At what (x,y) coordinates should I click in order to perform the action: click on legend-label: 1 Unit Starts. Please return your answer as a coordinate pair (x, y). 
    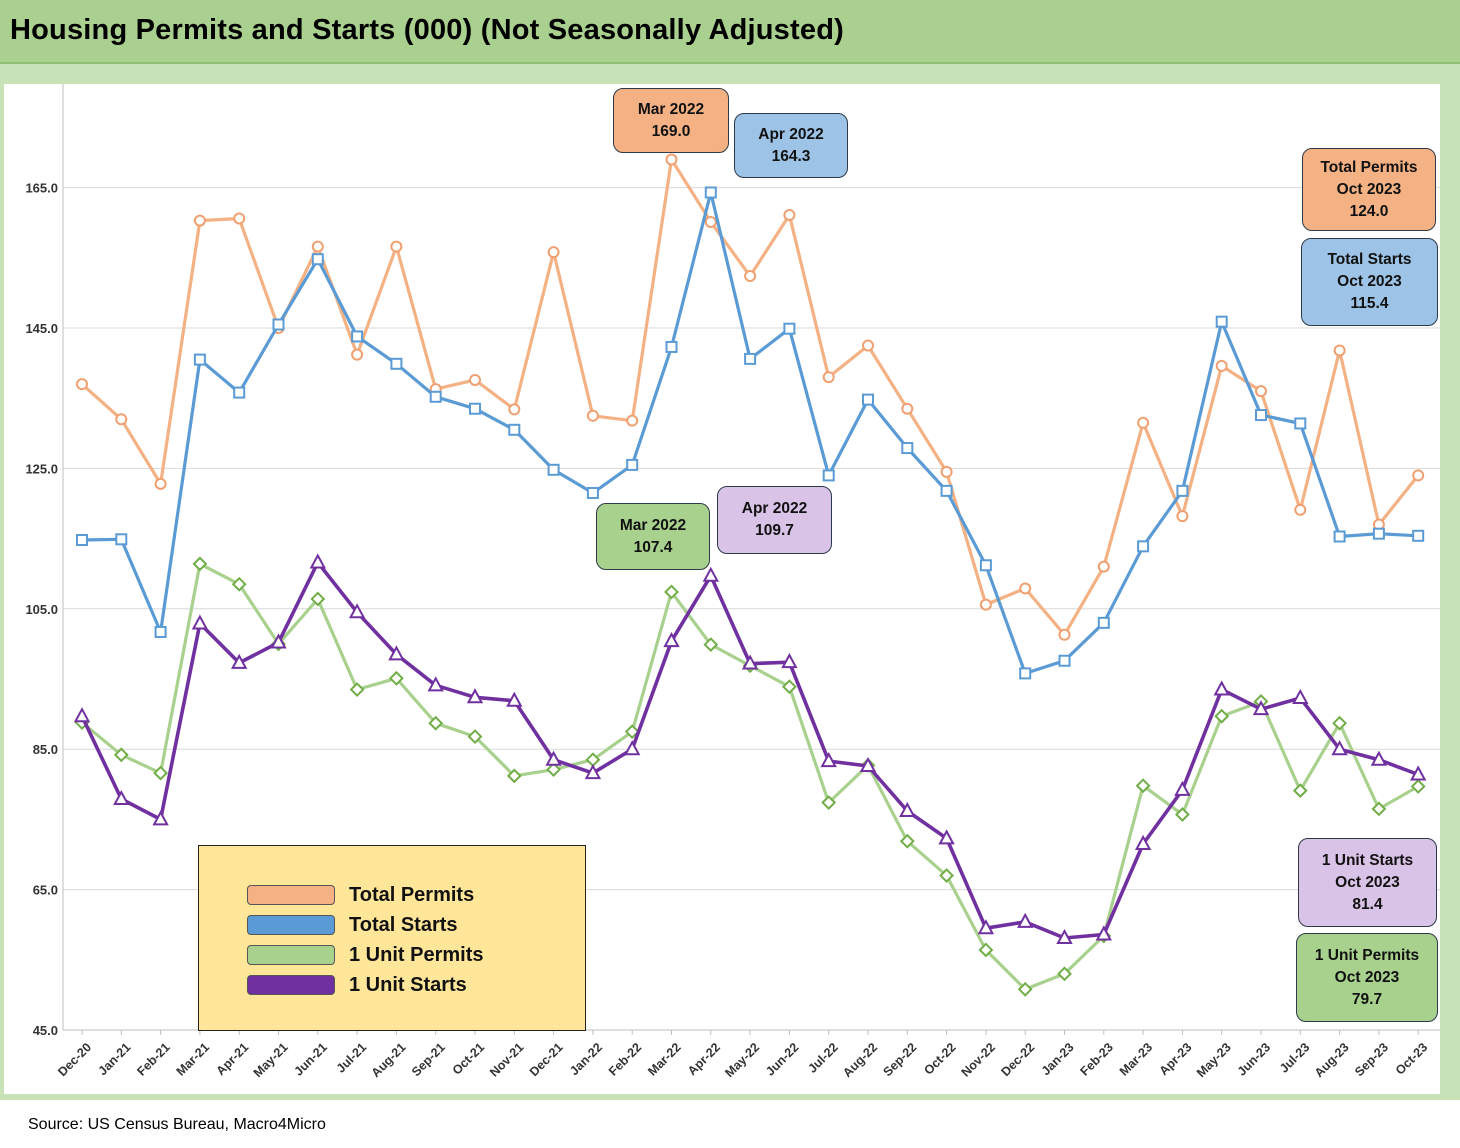
    Looking at the image, I should click on (408, 984).